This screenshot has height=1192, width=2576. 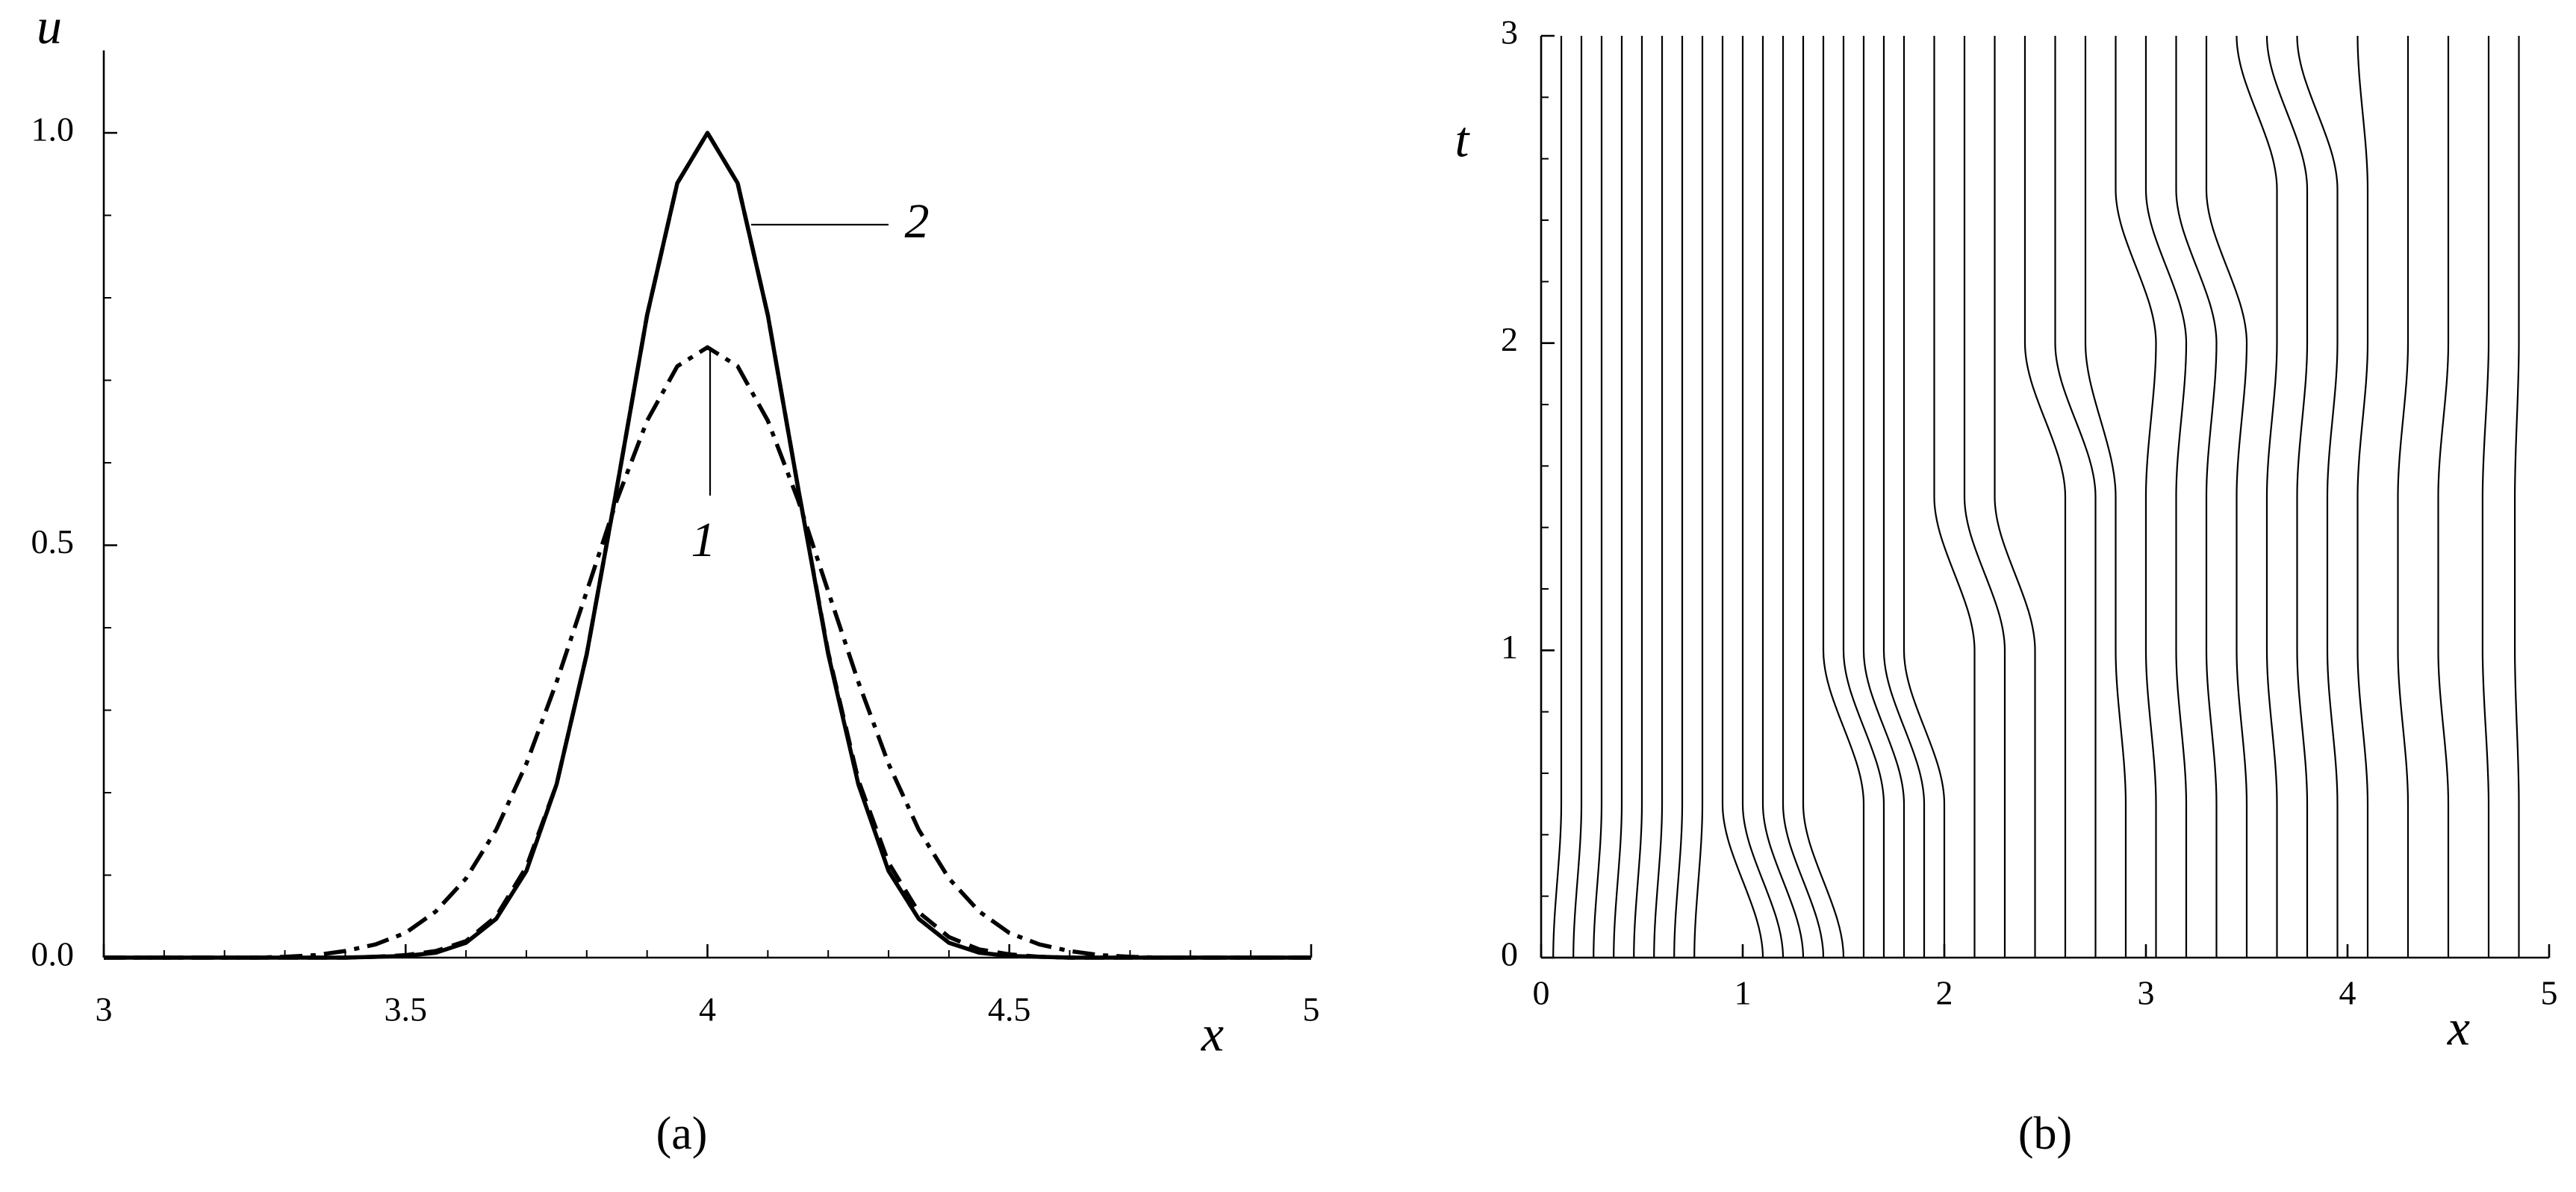 I want to click on y-tick-label: 0.5, so click(x=53, y=541).